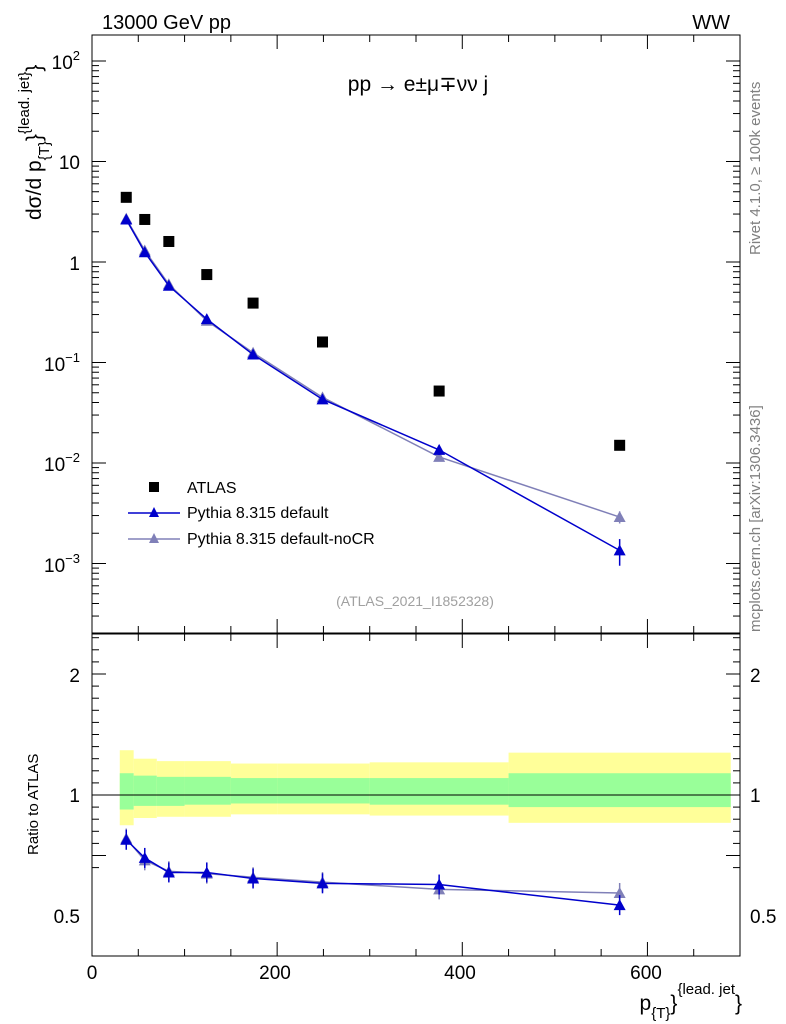 This screenshot has height=1024, width=786. I want to click on ratio-y-tick-label-right-1: 1, so click(755, 796).